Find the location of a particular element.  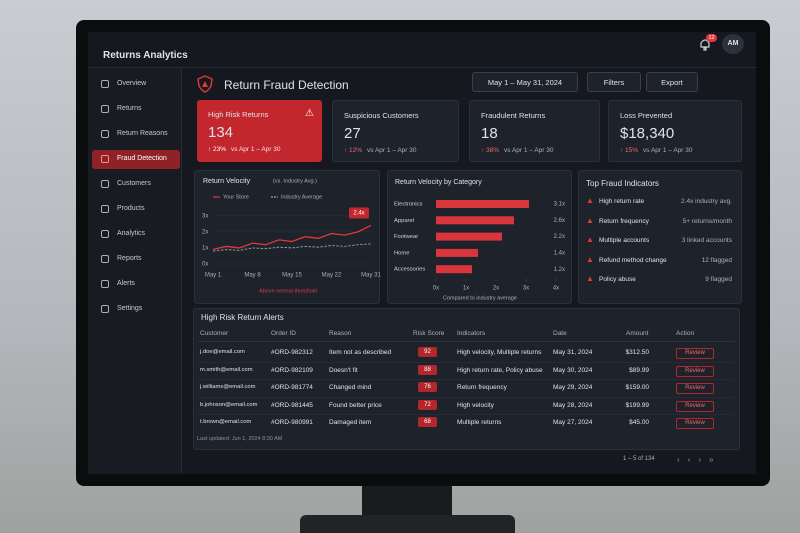

table-cell: Return frequency is located at coordinates (482, 387).